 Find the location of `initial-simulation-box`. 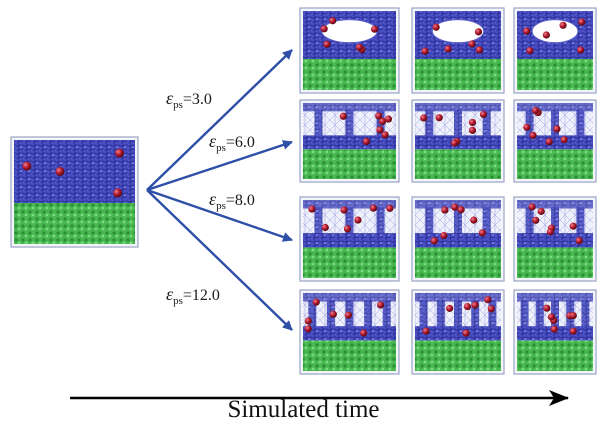

initial-simulation-box is located at coordinates (74, 192).